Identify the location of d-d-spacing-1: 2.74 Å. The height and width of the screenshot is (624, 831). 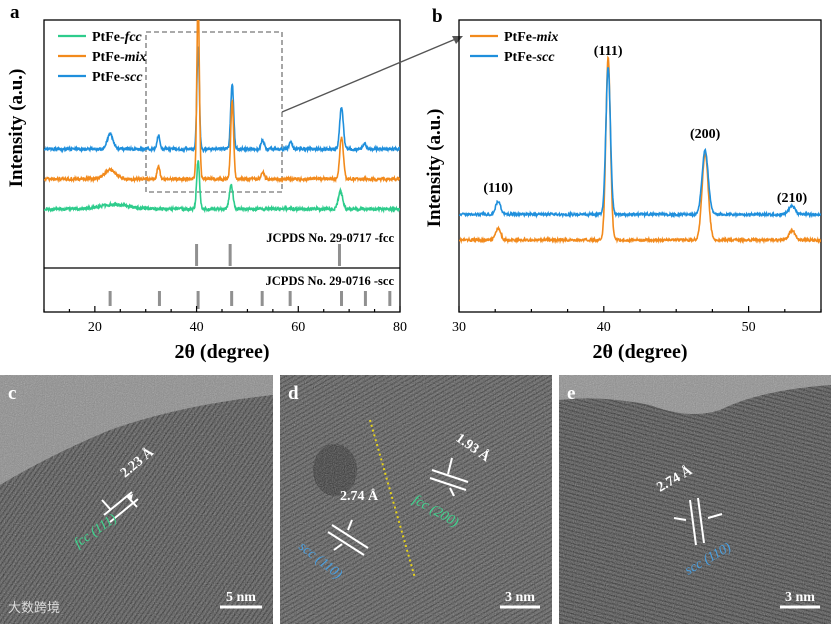
(359, 496).